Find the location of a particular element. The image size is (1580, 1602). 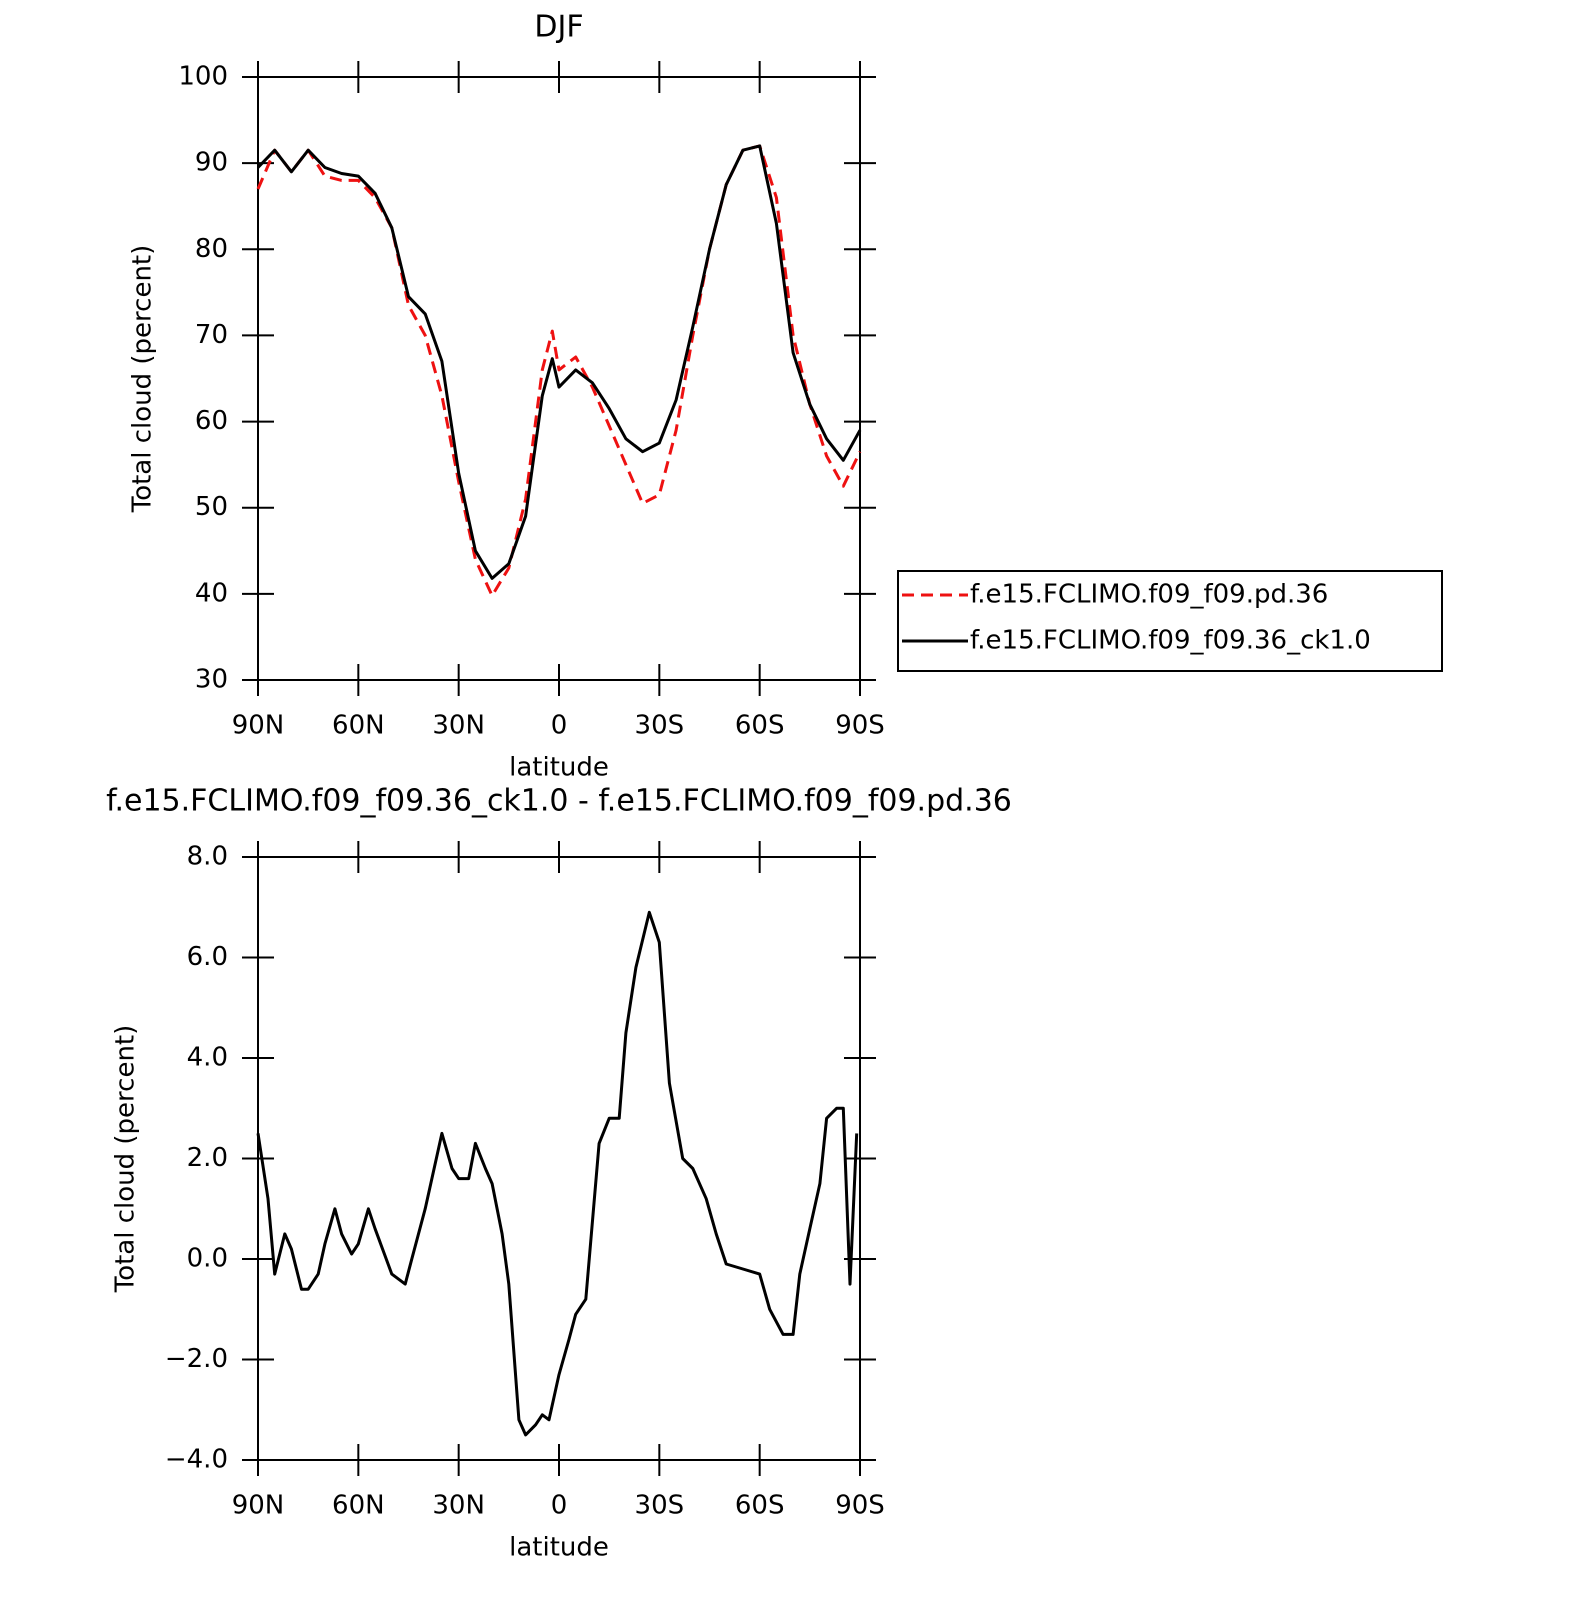

chart-title: DJF is located at coordinates (558, 27).